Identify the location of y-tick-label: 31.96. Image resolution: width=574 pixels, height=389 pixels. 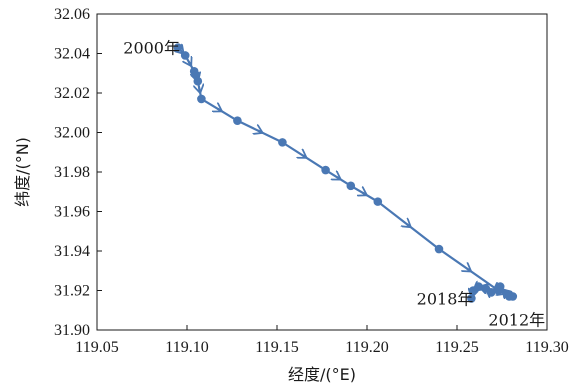
(72, 212).